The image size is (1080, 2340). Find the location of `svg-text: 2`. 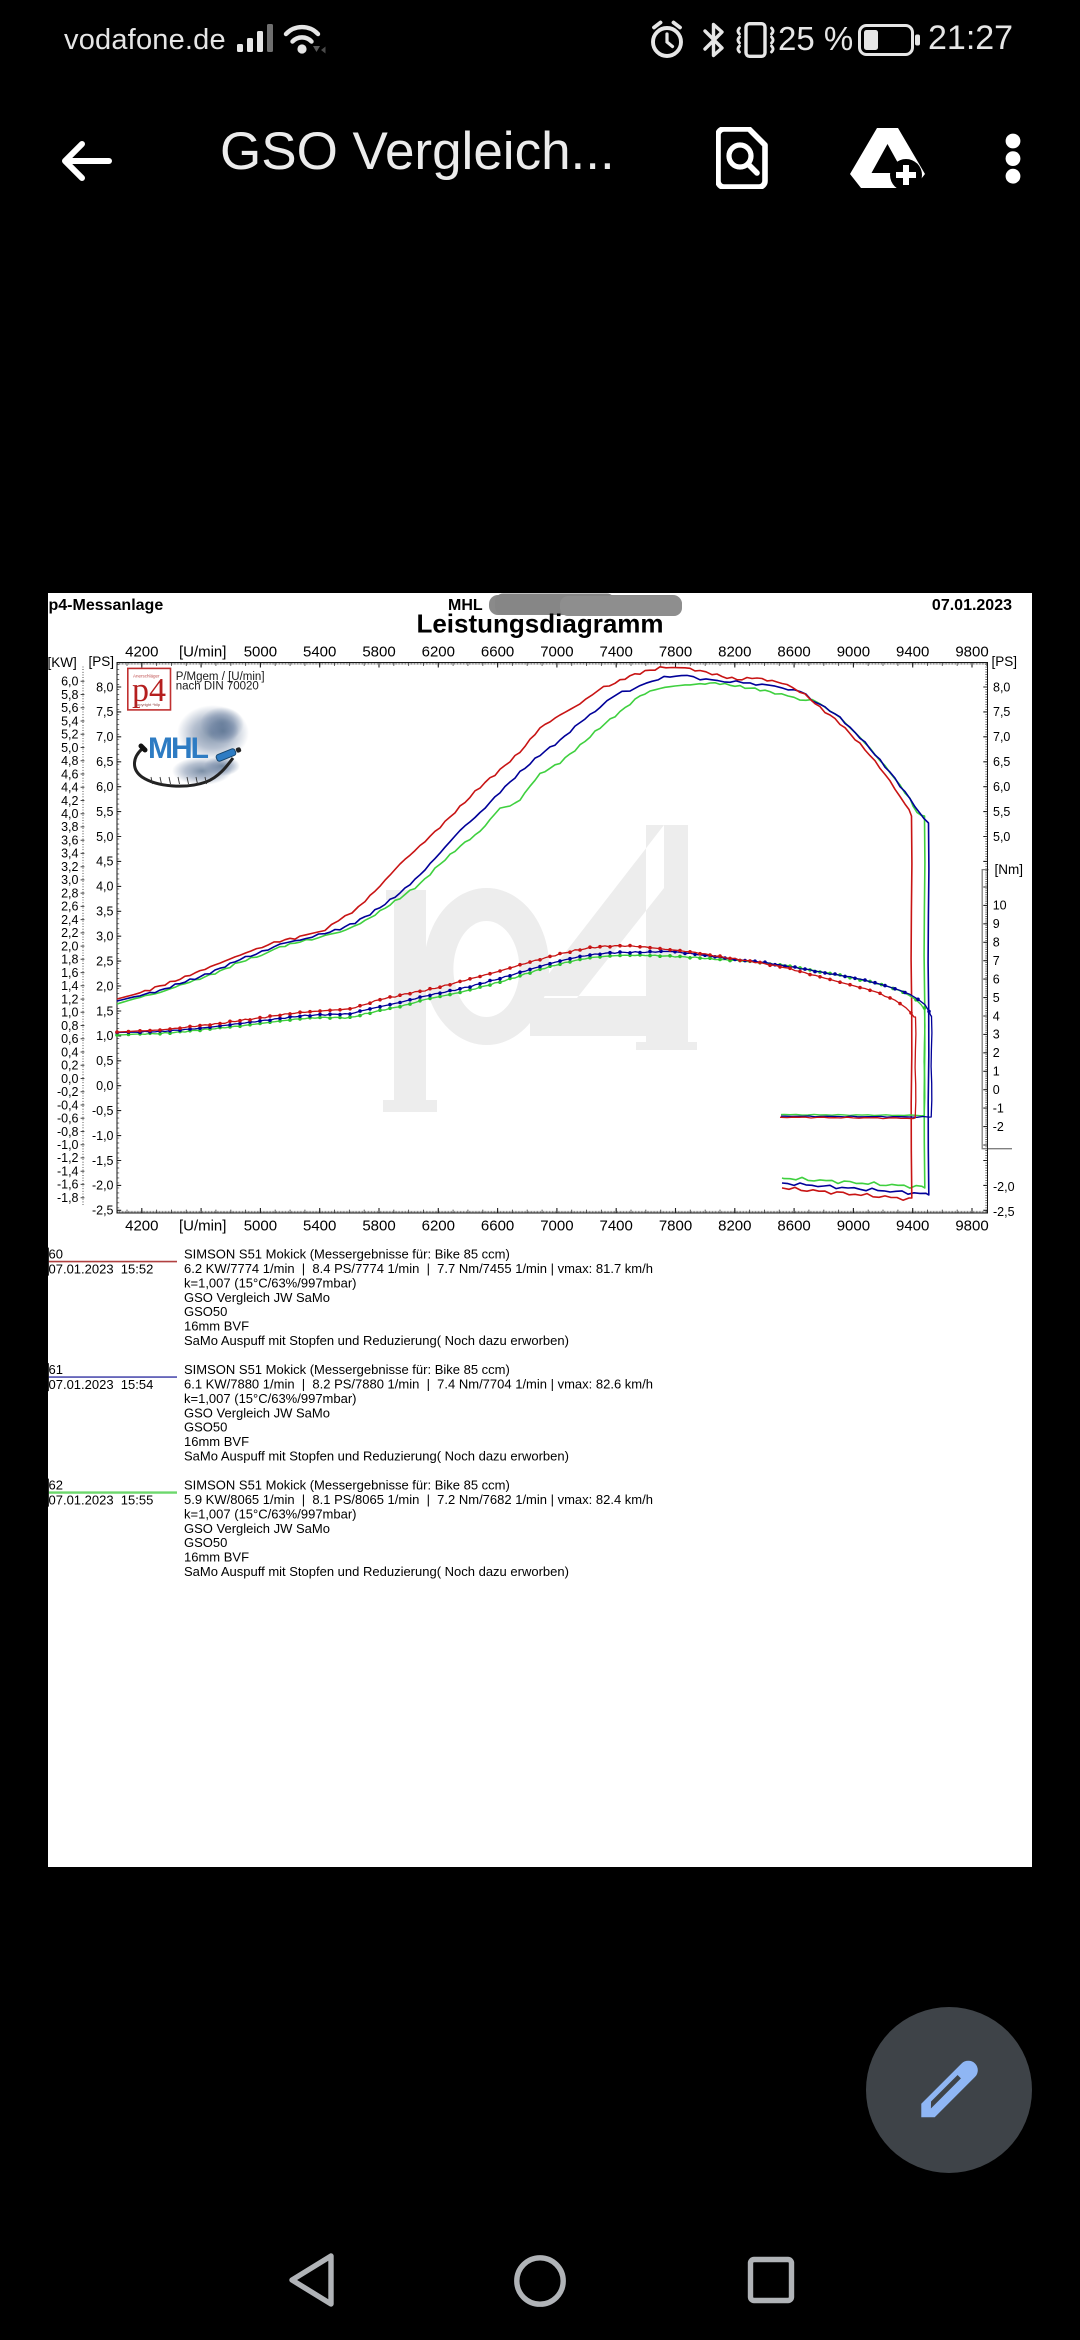

svg-text: 2 is located at coordinates (996, 1053).